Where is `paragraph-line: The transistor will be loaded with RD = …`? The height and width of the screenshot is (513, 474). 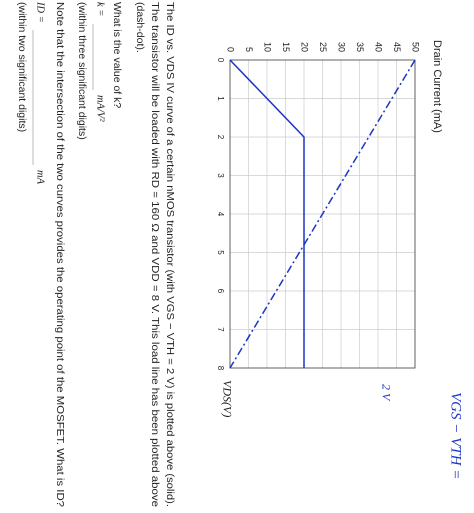 paragraph-line: The transistor will be loaded with RD = … is located at coordinates (155, 254).